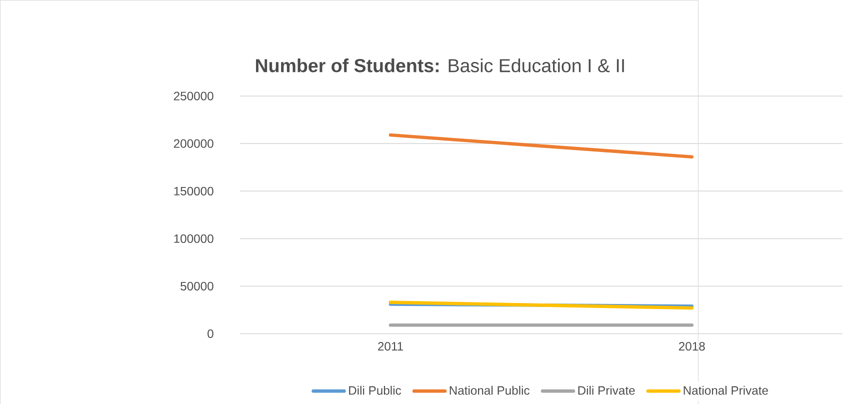 This screenshot has height=404, width=843. Describe the element at coordinates (691, 346) in the screenshot. I see `x-tick-label: 2018` at that location.